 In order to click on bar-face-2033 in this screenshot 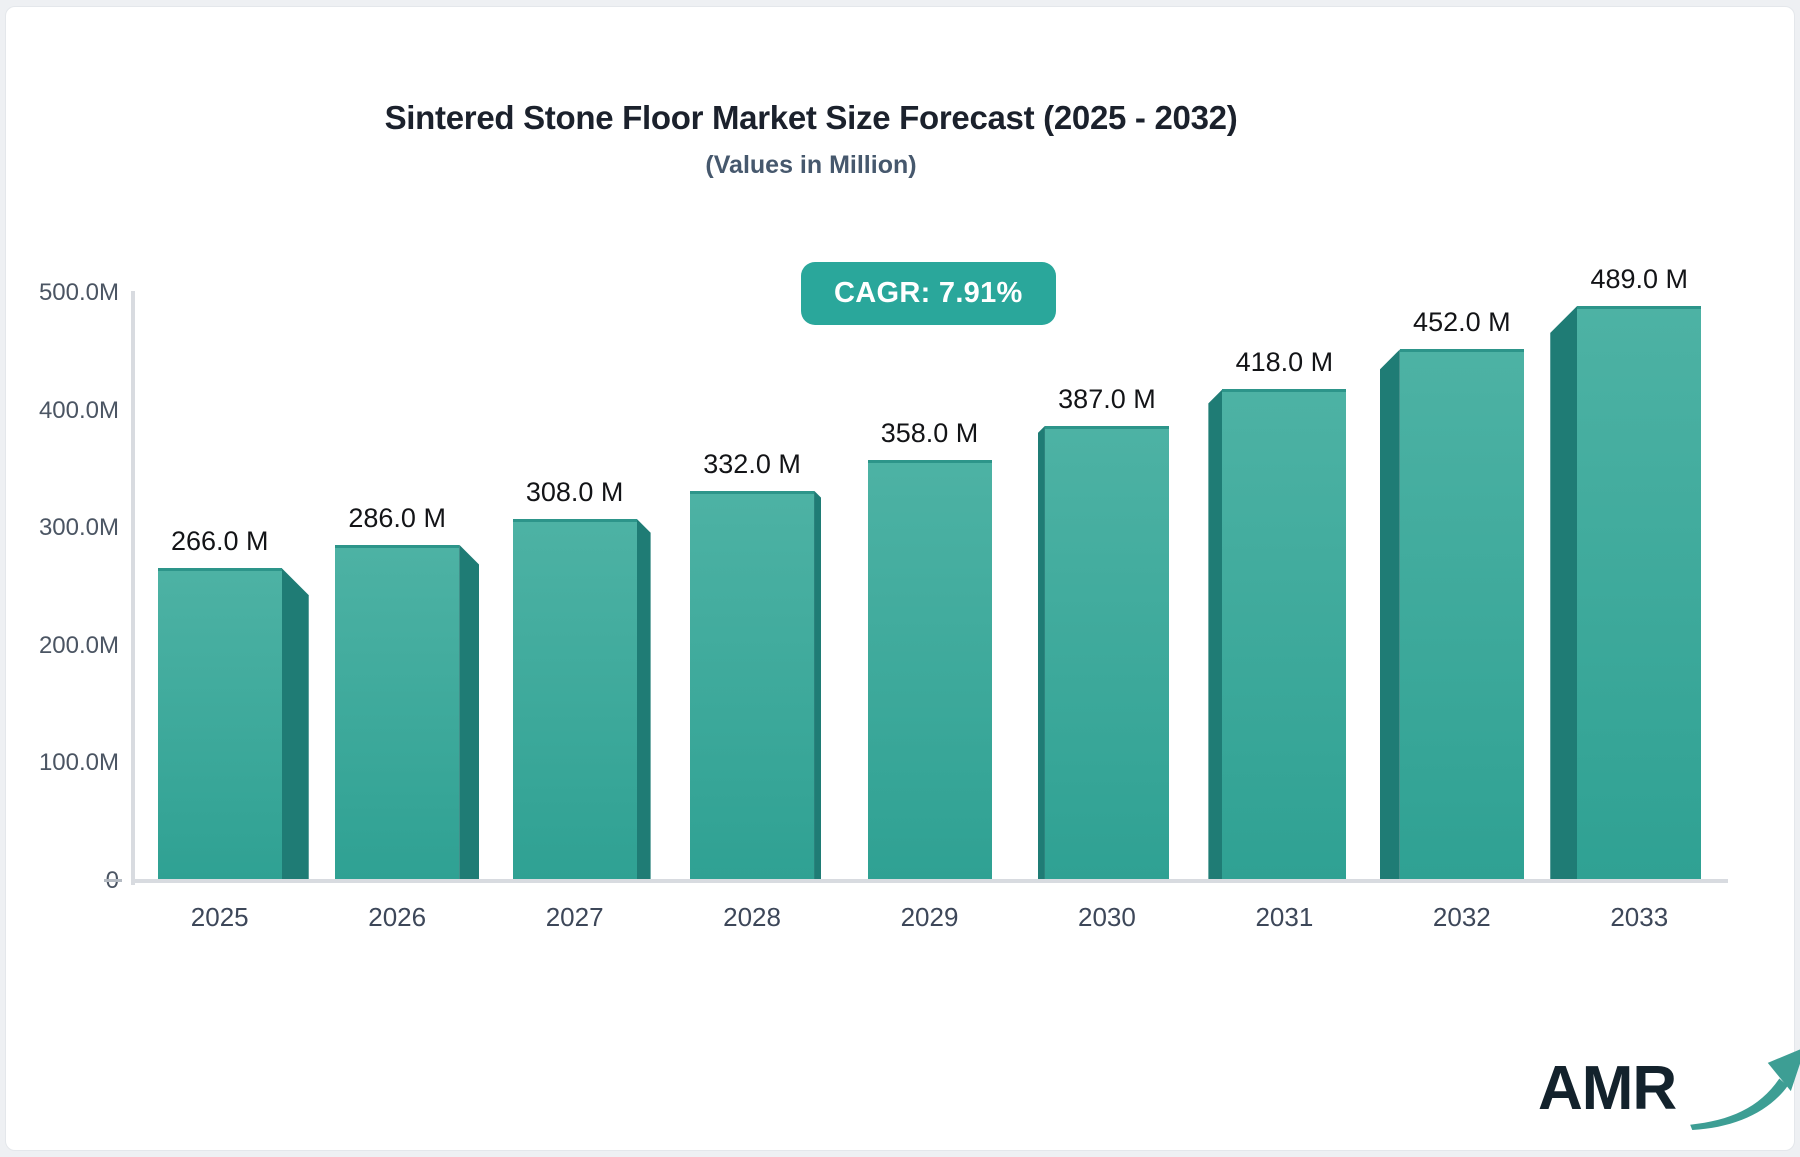, I will do `click(1639, 592)`.